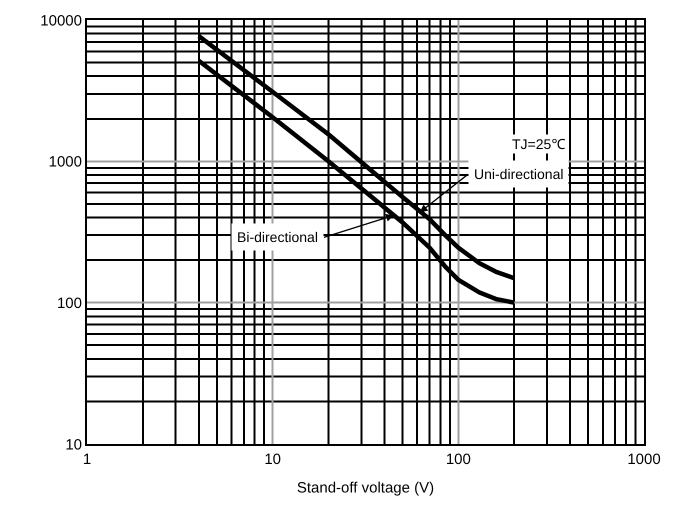 Image resolution: width=689 pixels, height=521 pixels. Describe the element at coordinates (644, 459) in the screenshot. I see `x-tick-label: 1000` at that location.